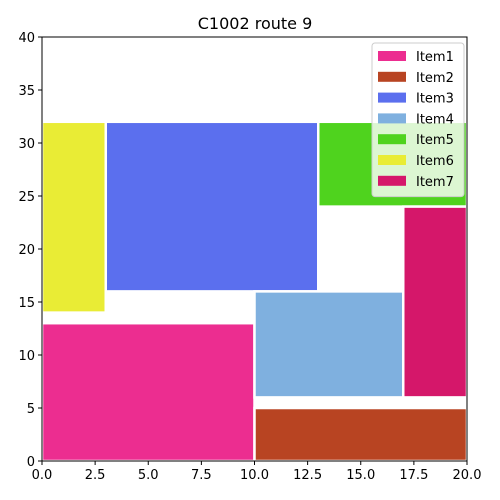 The height and width of the screenshot is (500, 500). Describe the element at coordinates (329, 344) in the screenshot. I see `rect-item4` at that location.